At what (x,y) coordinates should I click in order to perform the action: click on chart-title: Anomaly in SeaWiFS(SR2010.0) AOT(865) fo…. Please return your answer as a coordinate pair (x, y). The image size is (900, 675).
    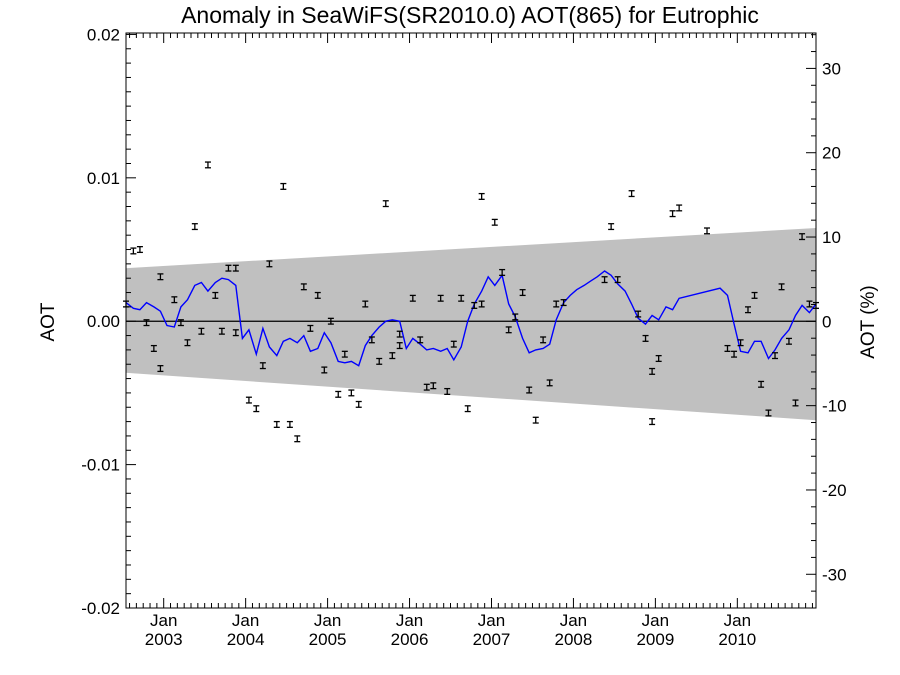
    Looking at the image, I should click on (470, 15).